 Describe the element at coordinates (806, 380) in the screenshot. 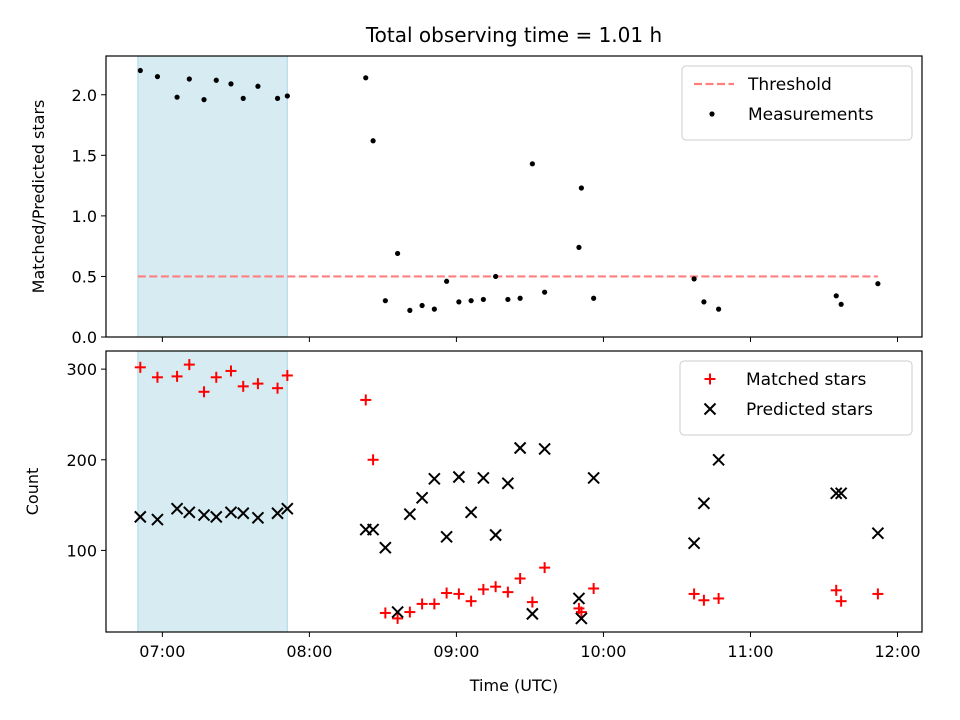

I see `legend-label: Matched stars` at that location.